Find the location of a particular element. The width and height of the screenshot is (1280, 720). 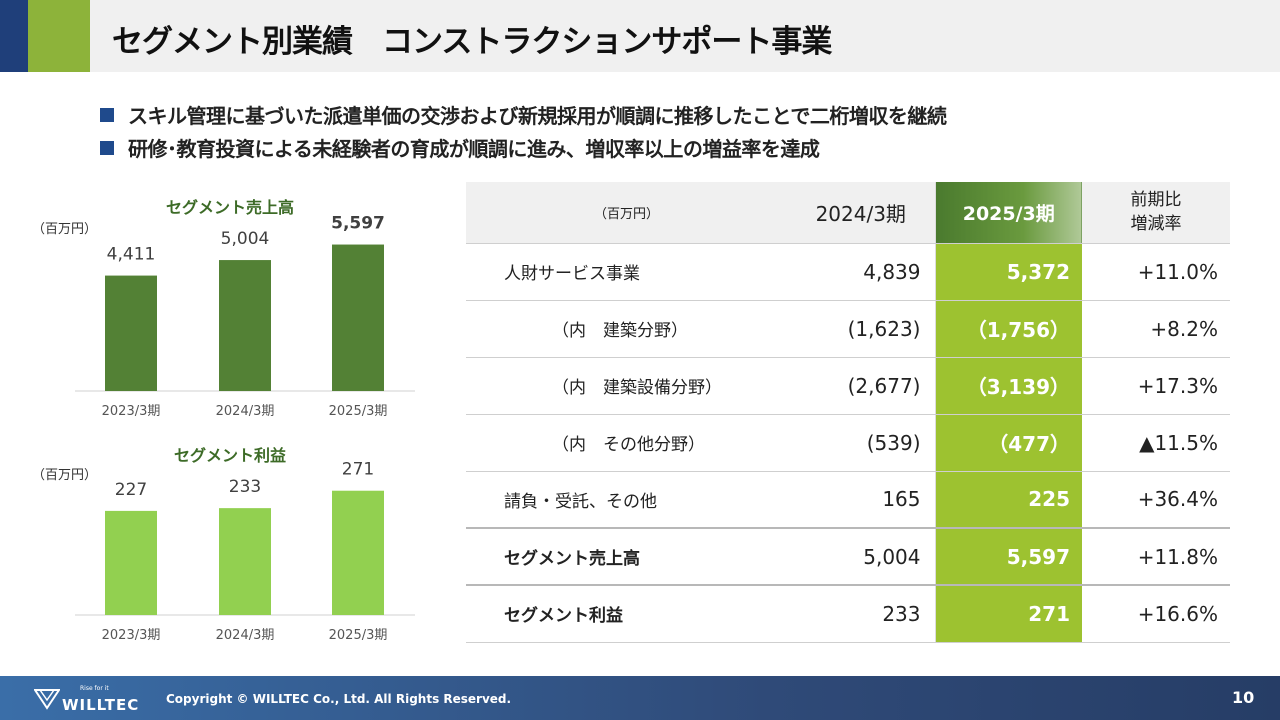

table-header-row: （百万円） 2024/3期 2025/3期 前期比増減率 is located at coordinates (848, 213).